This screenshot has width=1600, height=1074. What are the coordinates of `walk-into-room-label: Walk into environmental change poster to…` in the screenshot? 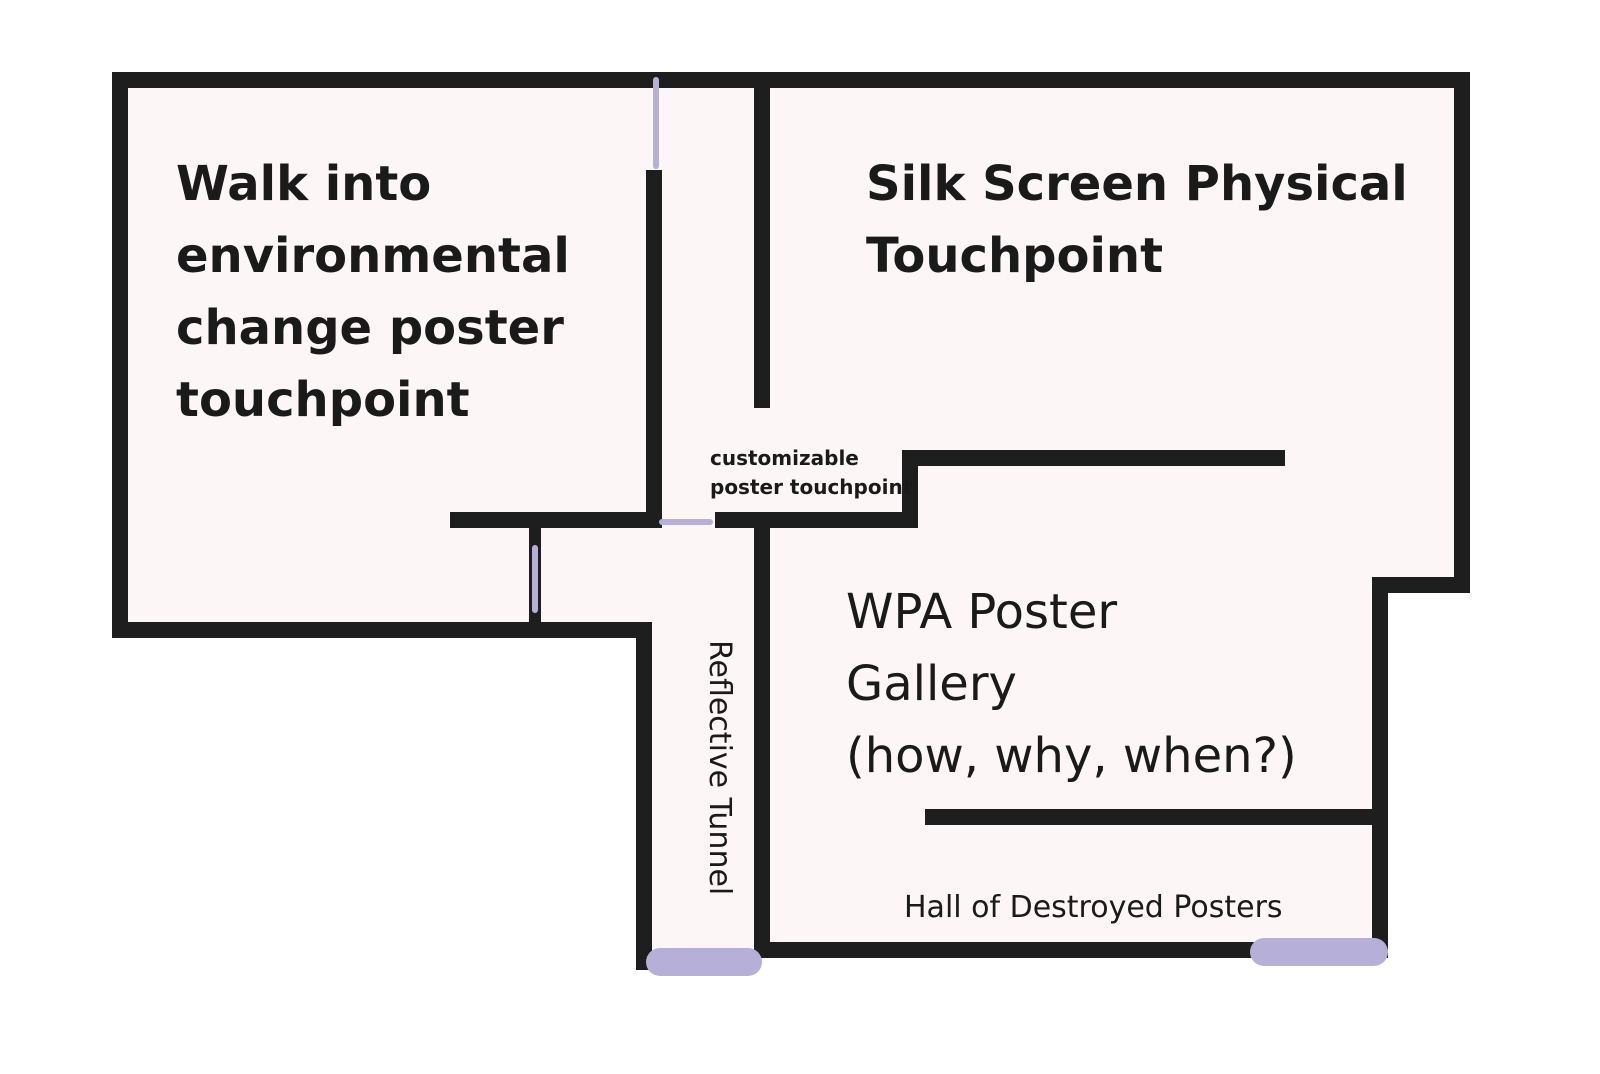 It's located at (373, 292).